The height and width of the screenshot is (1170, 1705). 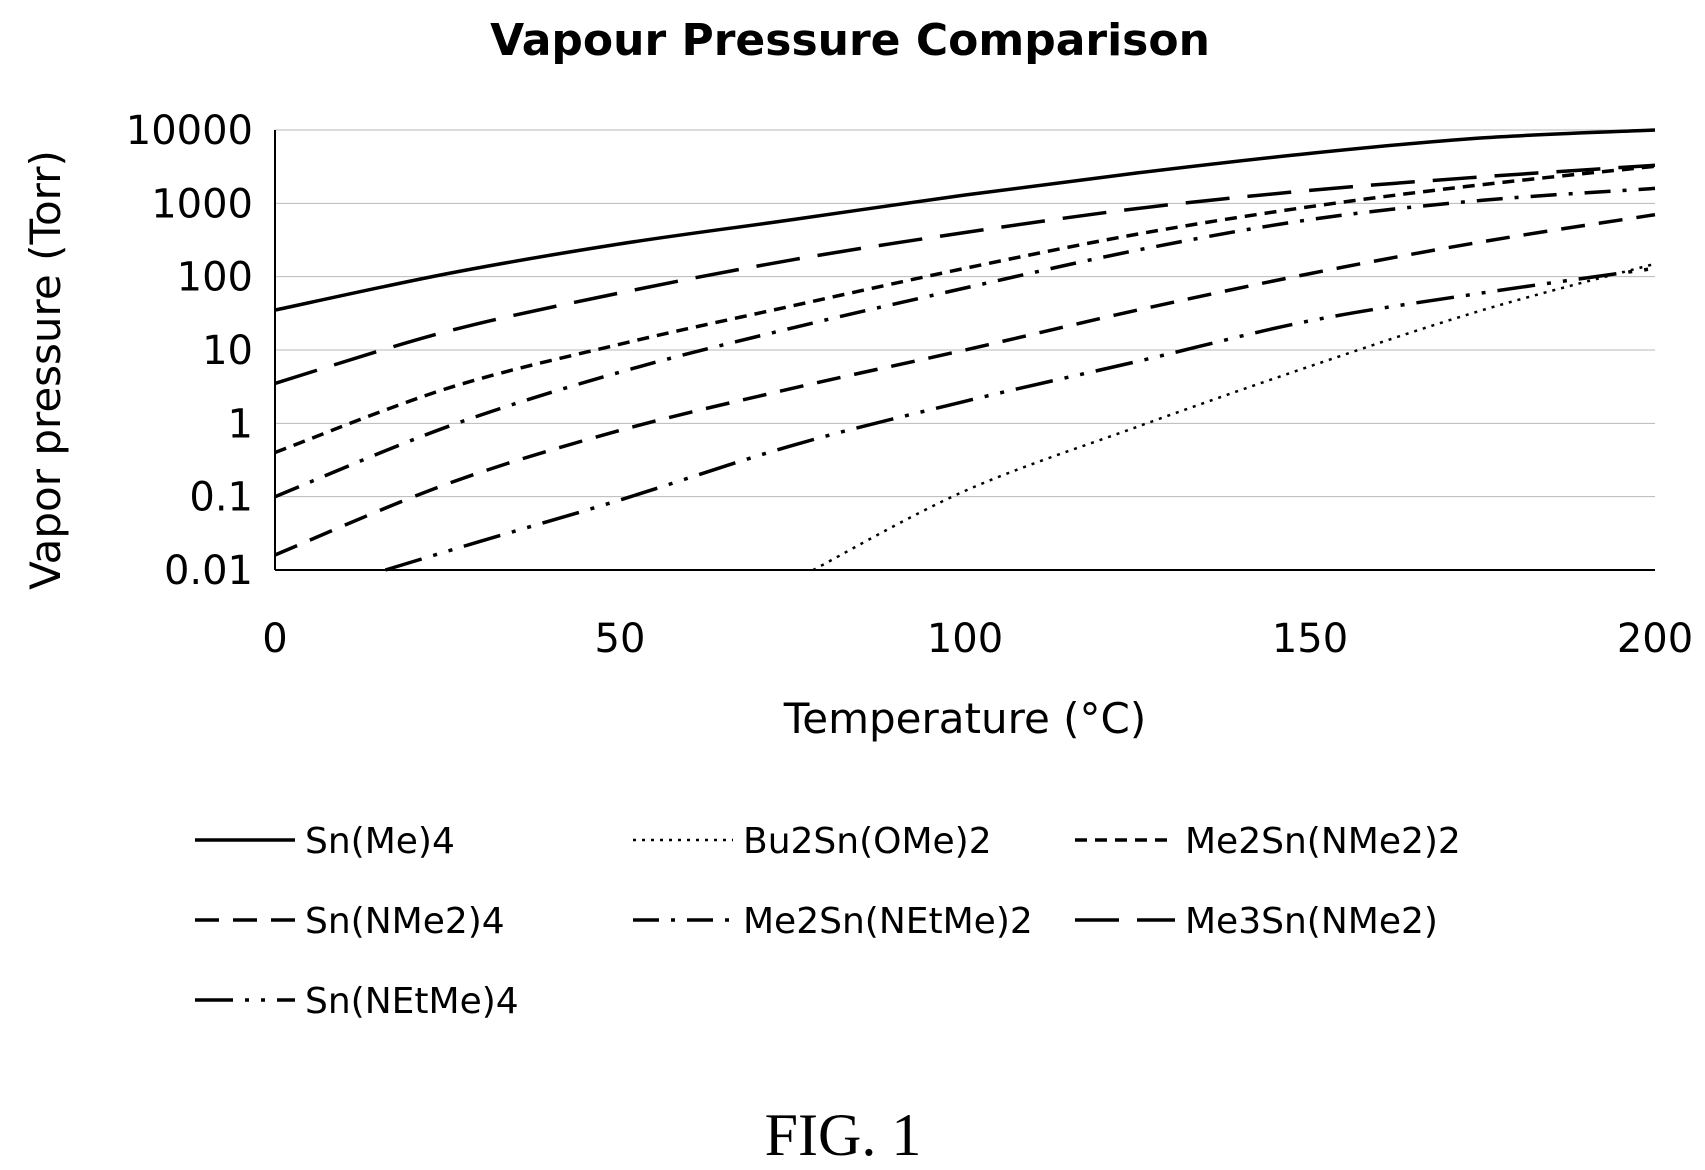 I want to click on x-tick-label: 0, so click(x=274, y=639).